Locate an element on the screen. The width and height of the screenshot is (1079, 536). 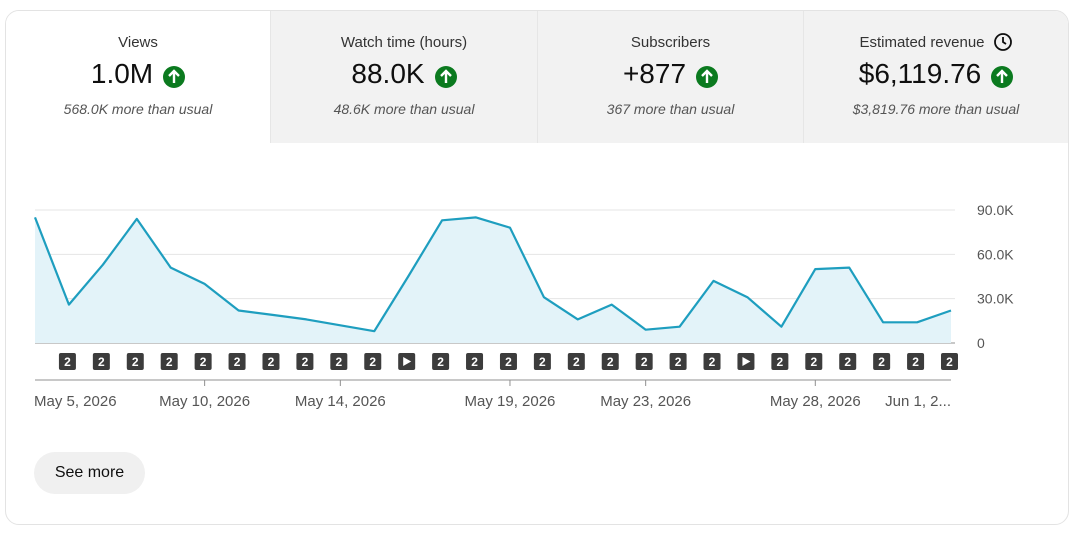
metric-delta: $3,819.76 more than usual is located at coordinates (936, 109).